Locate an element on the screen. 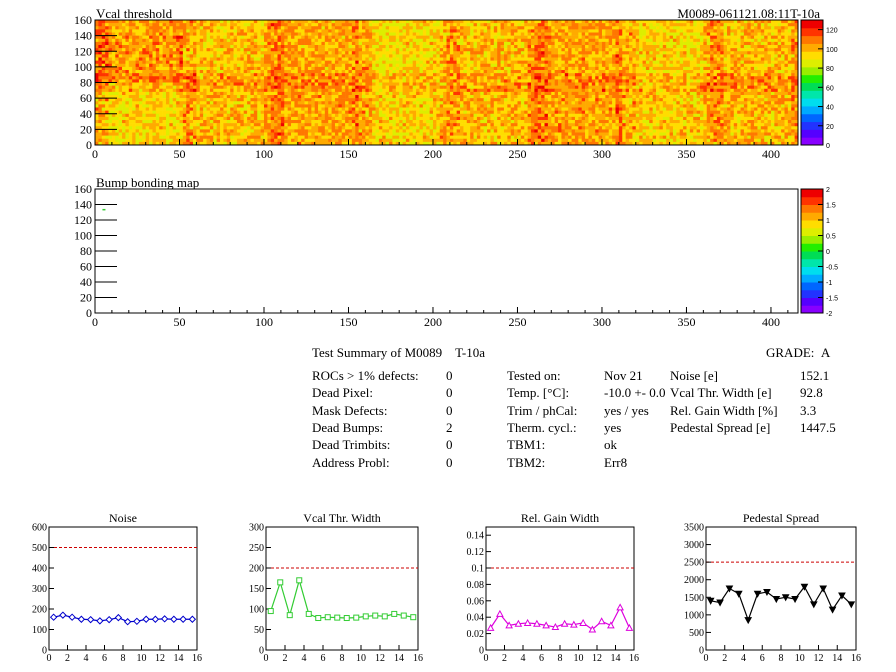  module-id-label: M0089-061121.08:11T-10a is located at coordinates (748, 13).